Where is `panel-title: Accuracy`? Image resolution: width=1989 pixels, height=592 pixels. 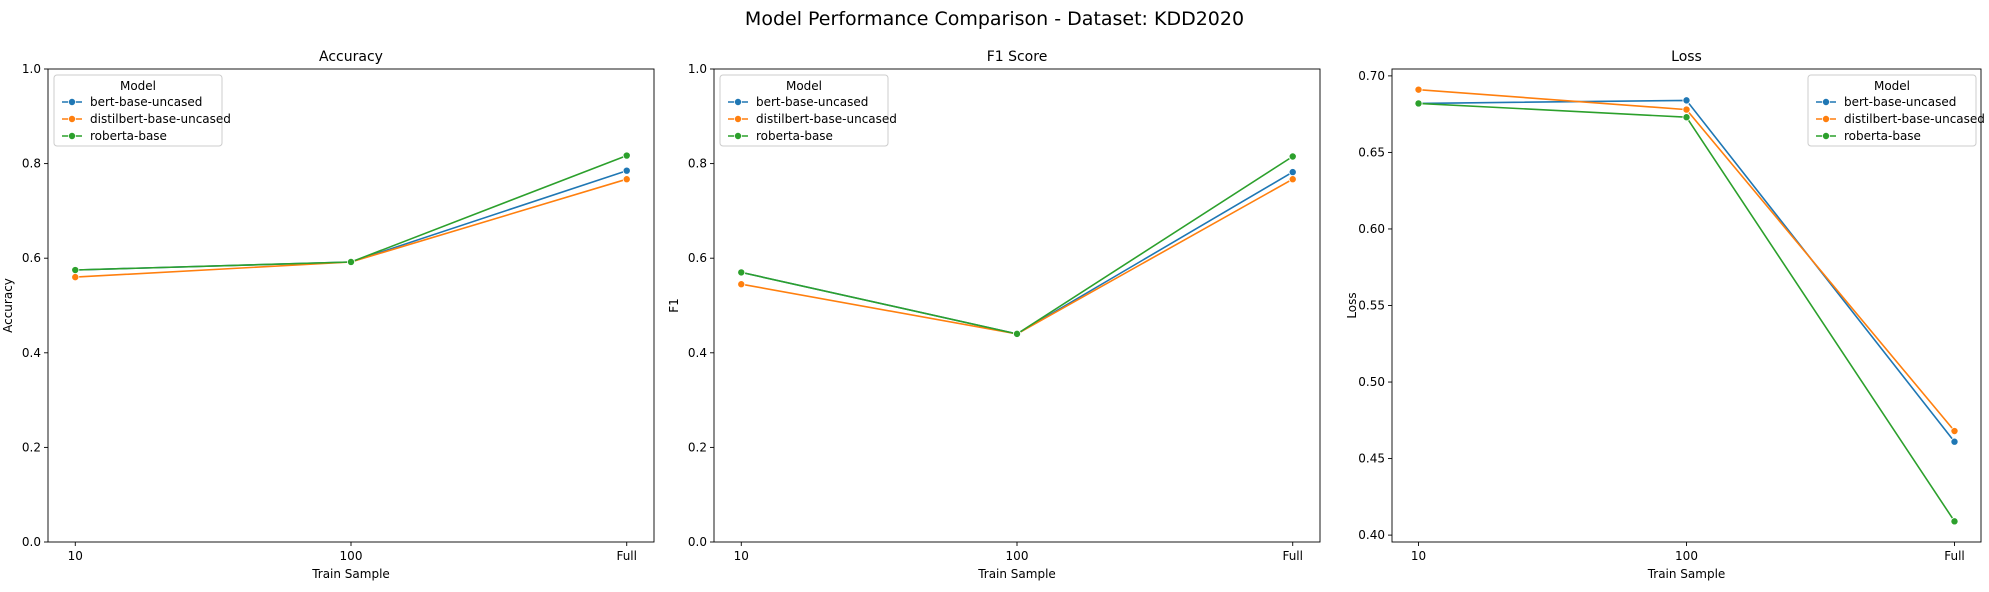 panel-title: Accuracy is located at coordinates (351, 57).